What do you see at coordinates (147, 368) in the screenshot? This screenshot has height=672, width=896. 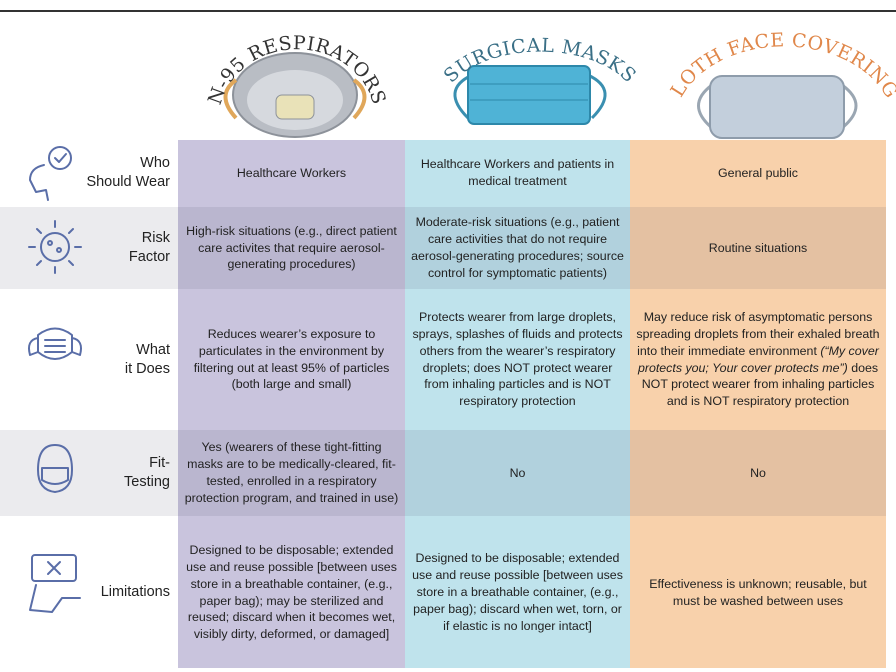 I see `row-label-line: it Does` at bounding box center [147, 368].